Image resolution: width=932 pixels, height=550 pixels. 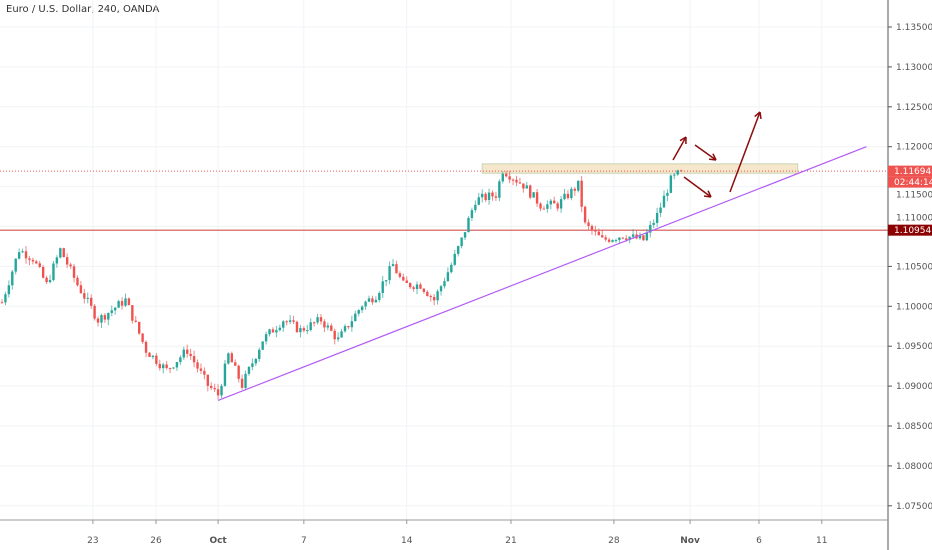 What do you see at coordinates (640, 168) in the screenshot?
I see `resistance-zone` at bounding box center [640, 168].